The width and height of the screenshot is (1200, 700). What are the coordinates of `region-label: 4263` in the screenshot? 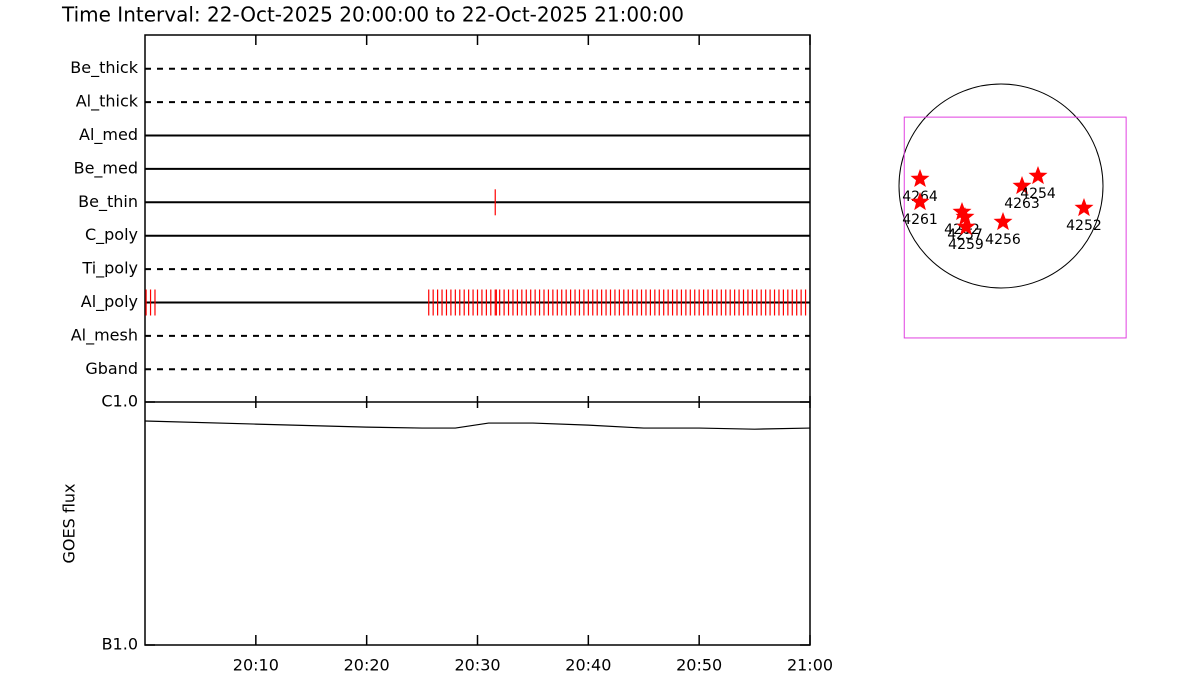 It's located at (1022, 204).